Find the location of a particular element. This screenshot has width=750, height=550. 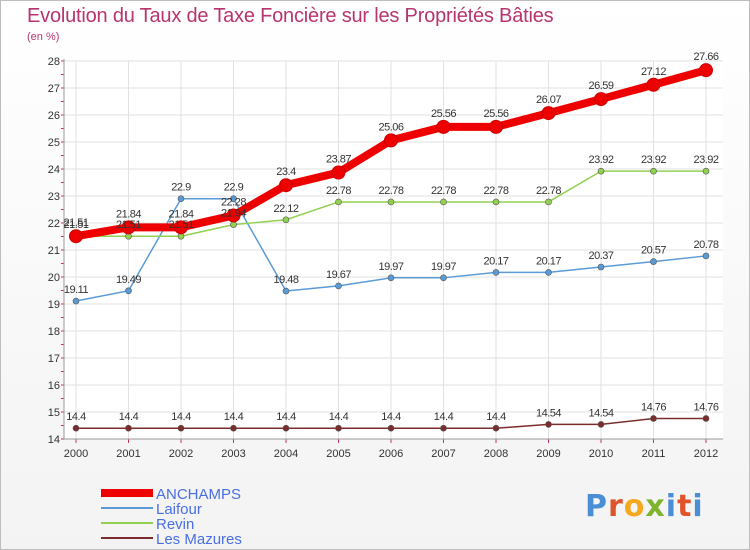

legend-label: Revin is located at coordinates (175, 524).